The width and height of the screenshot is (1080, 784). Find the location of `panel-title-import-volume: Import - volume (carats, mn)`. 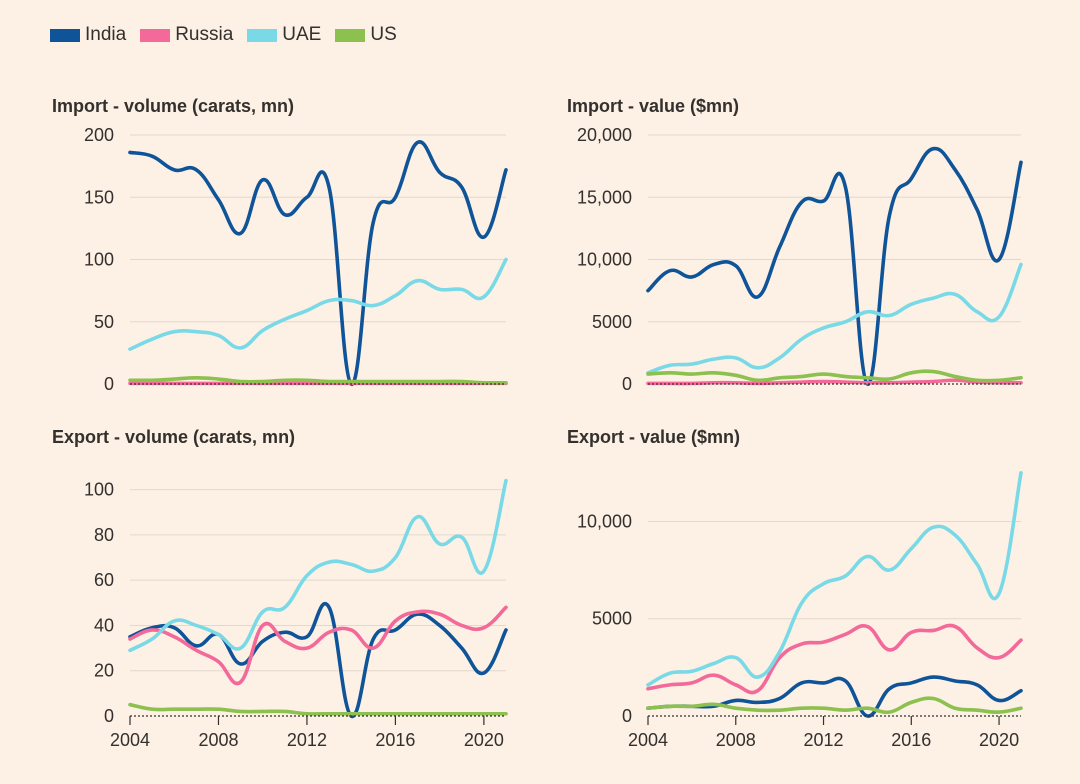

panel-title-import-volume: Import - volume (carats, mn) is located at coordinates (173, 106).